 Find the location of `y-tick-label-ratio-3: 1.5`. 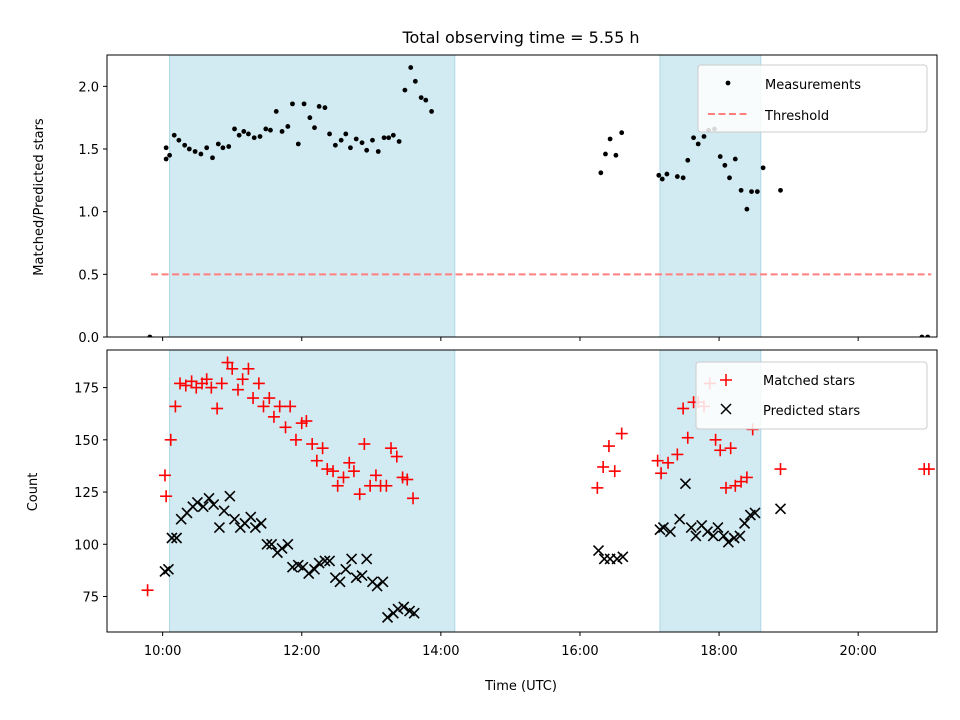

y-tick-label-ratio-3: 1.5 is located at coordinates (88, 150).